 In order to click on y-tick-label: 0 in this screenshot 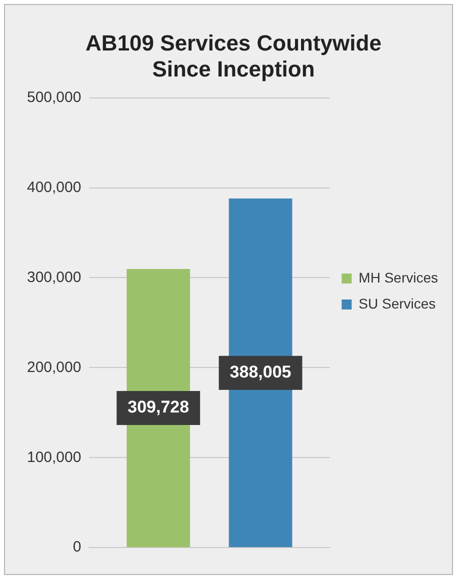, I will do `click(77, 547)`.